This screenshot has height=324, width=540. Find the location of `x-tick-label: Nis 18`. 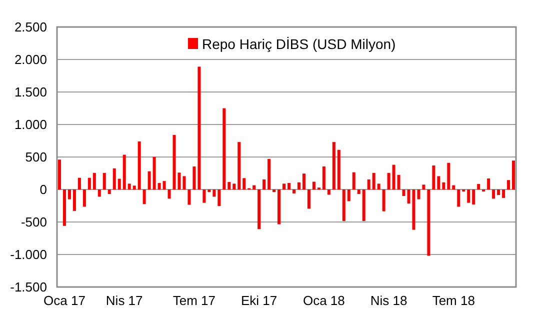

x-tick-label: Nis 18 is located at coordinates (389, 300).